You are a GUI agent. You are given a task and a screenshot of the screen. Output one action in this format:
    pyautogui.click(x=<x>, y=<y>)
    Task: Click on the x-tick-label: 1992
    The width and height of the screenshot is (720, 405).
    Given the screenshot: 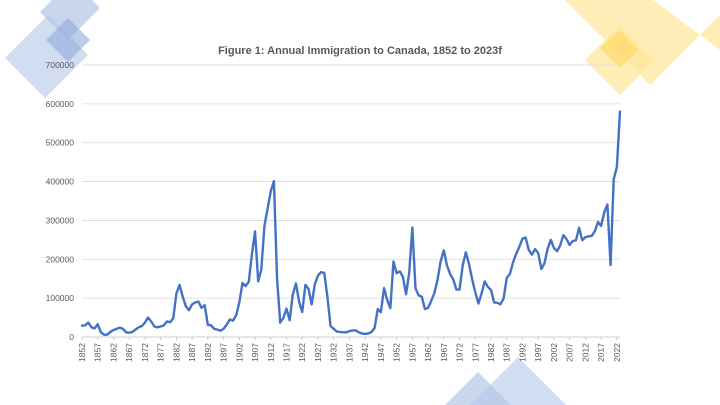 What is the action you would take?
    pyautogui.click(x=522, y=352)
    